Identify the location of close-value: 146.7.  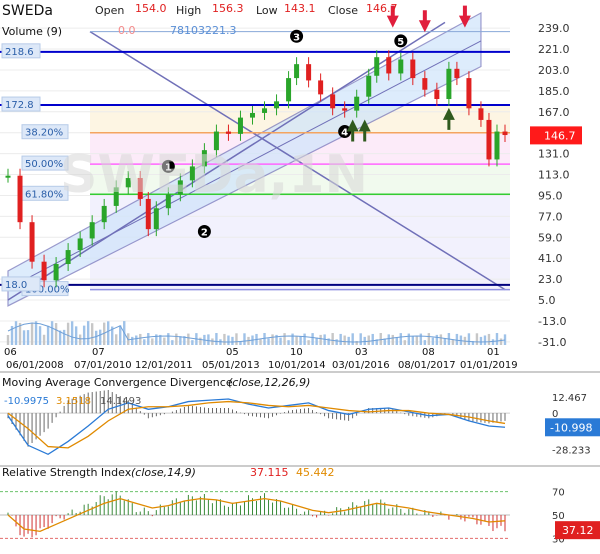
(382, 8).